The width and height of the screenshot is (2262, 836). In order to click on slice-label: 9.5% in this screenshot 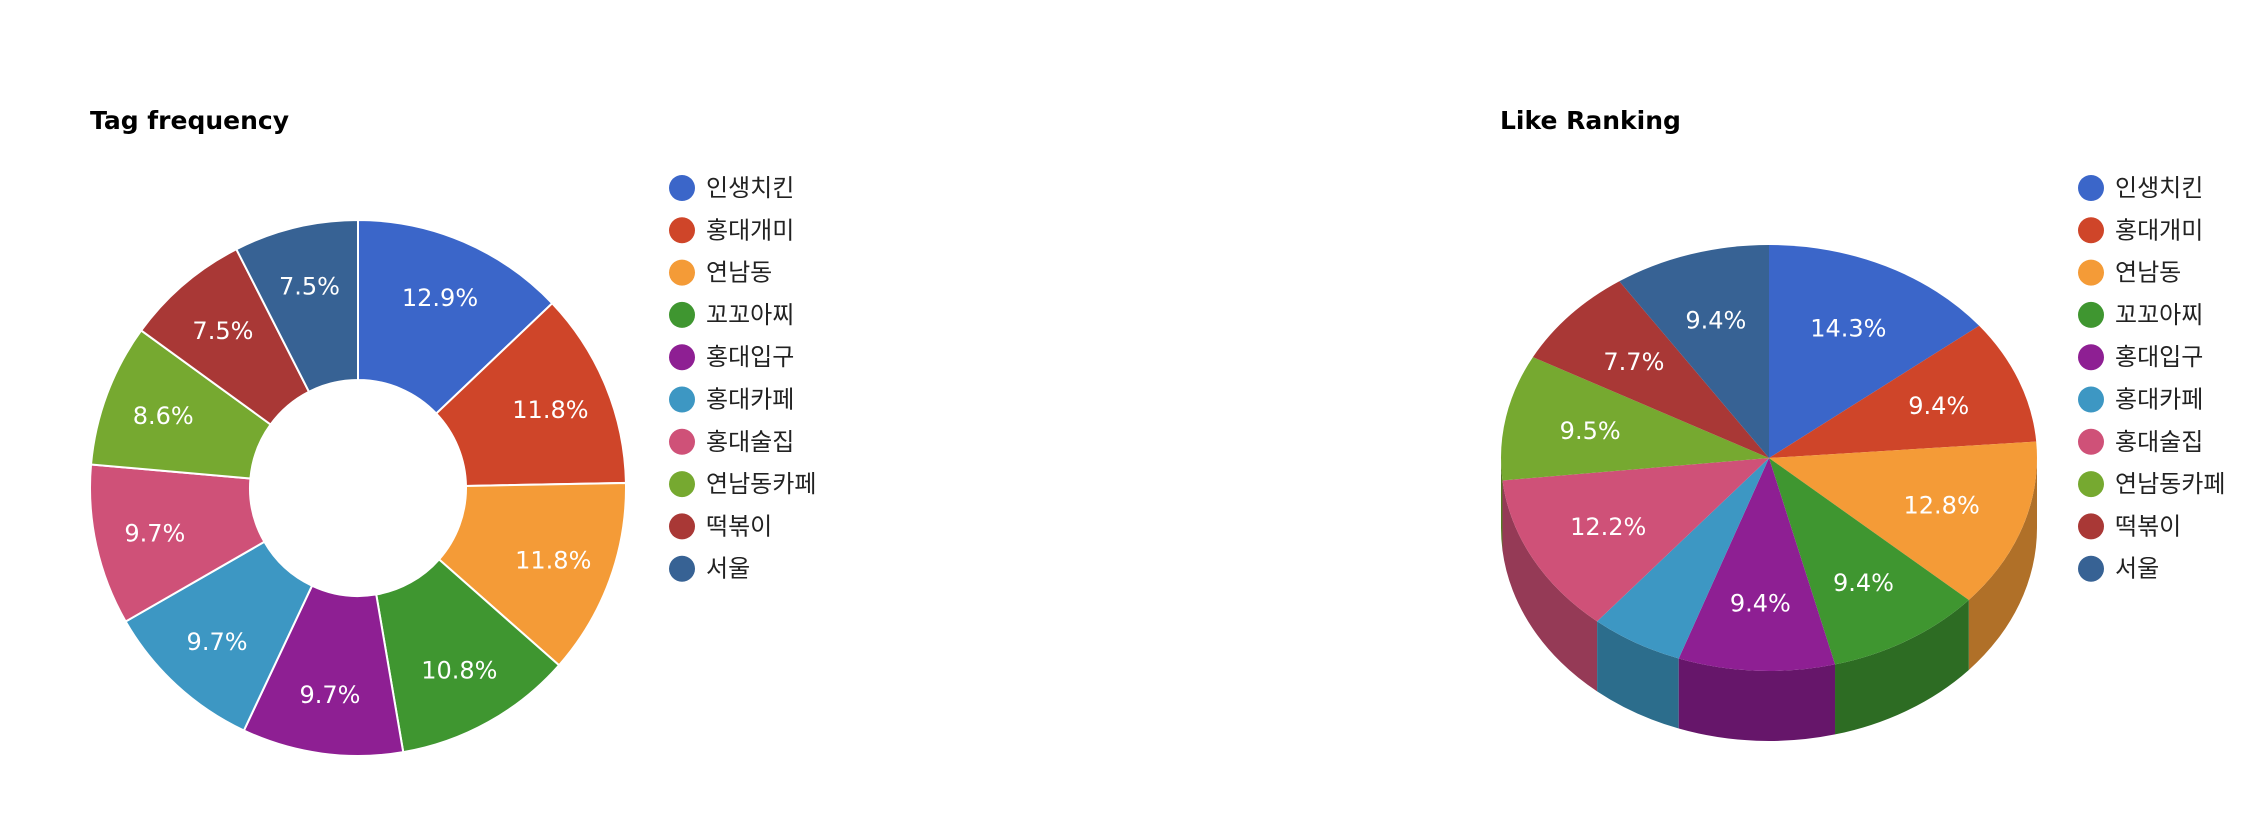, I will do `click(1590, 431)`.